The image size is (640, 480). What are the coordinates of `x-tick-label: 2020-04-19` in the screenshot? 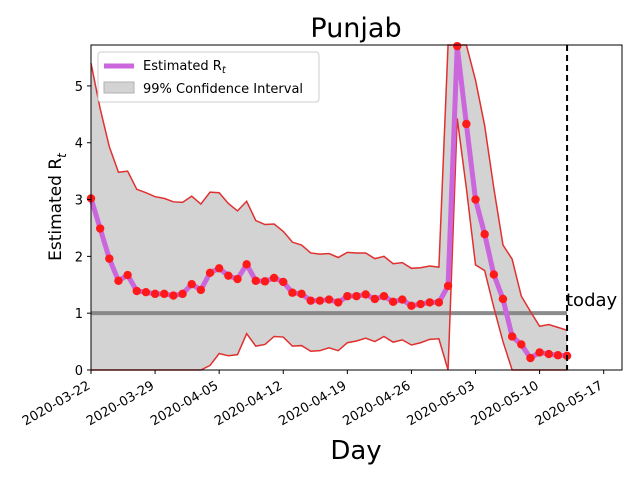 It's located at (312, 403).